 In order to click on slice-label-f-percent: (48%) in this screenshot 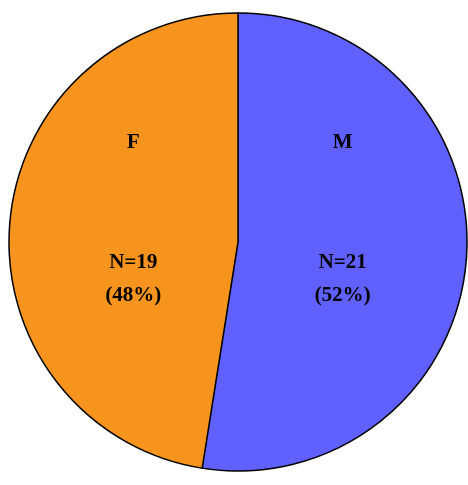, I will do `click(133, 294)`.